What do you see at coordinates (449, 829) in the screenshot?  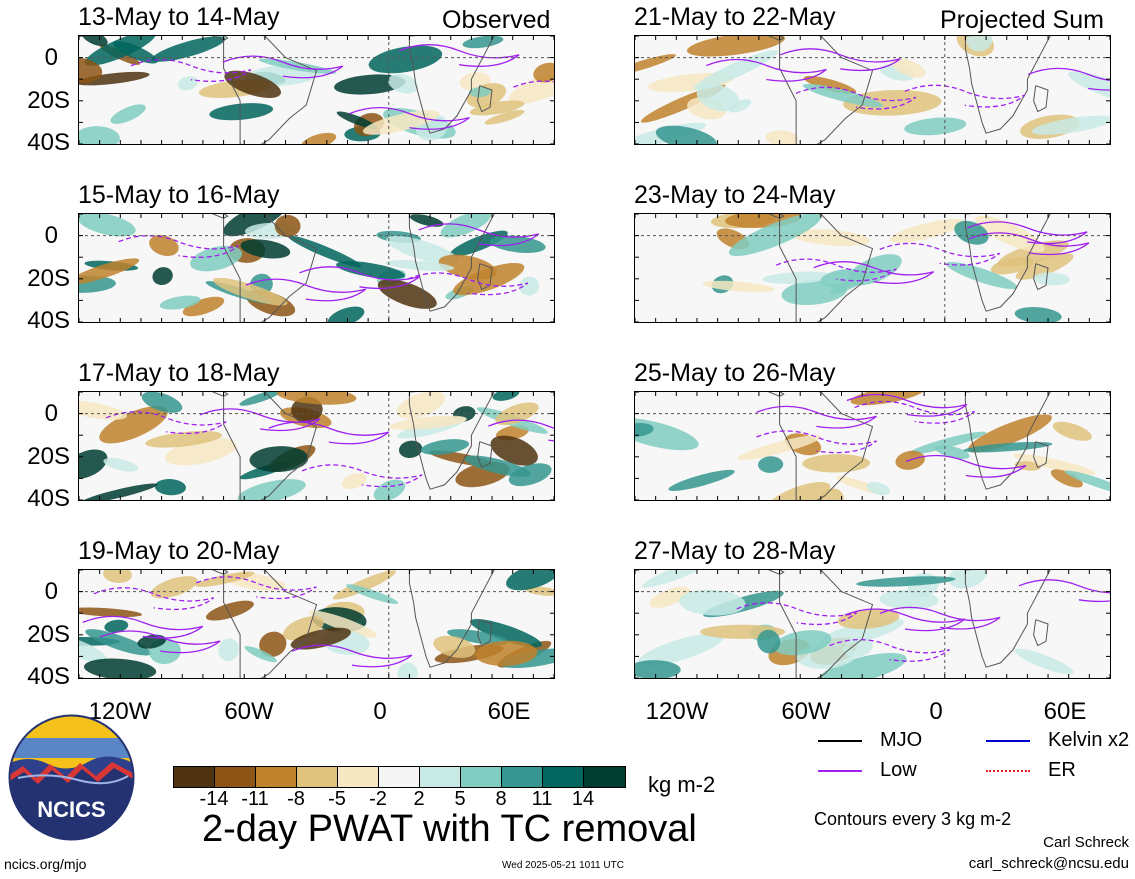 I see `figure-title: 2-day PWAT with TC removal` at bounding box center [449, 829].